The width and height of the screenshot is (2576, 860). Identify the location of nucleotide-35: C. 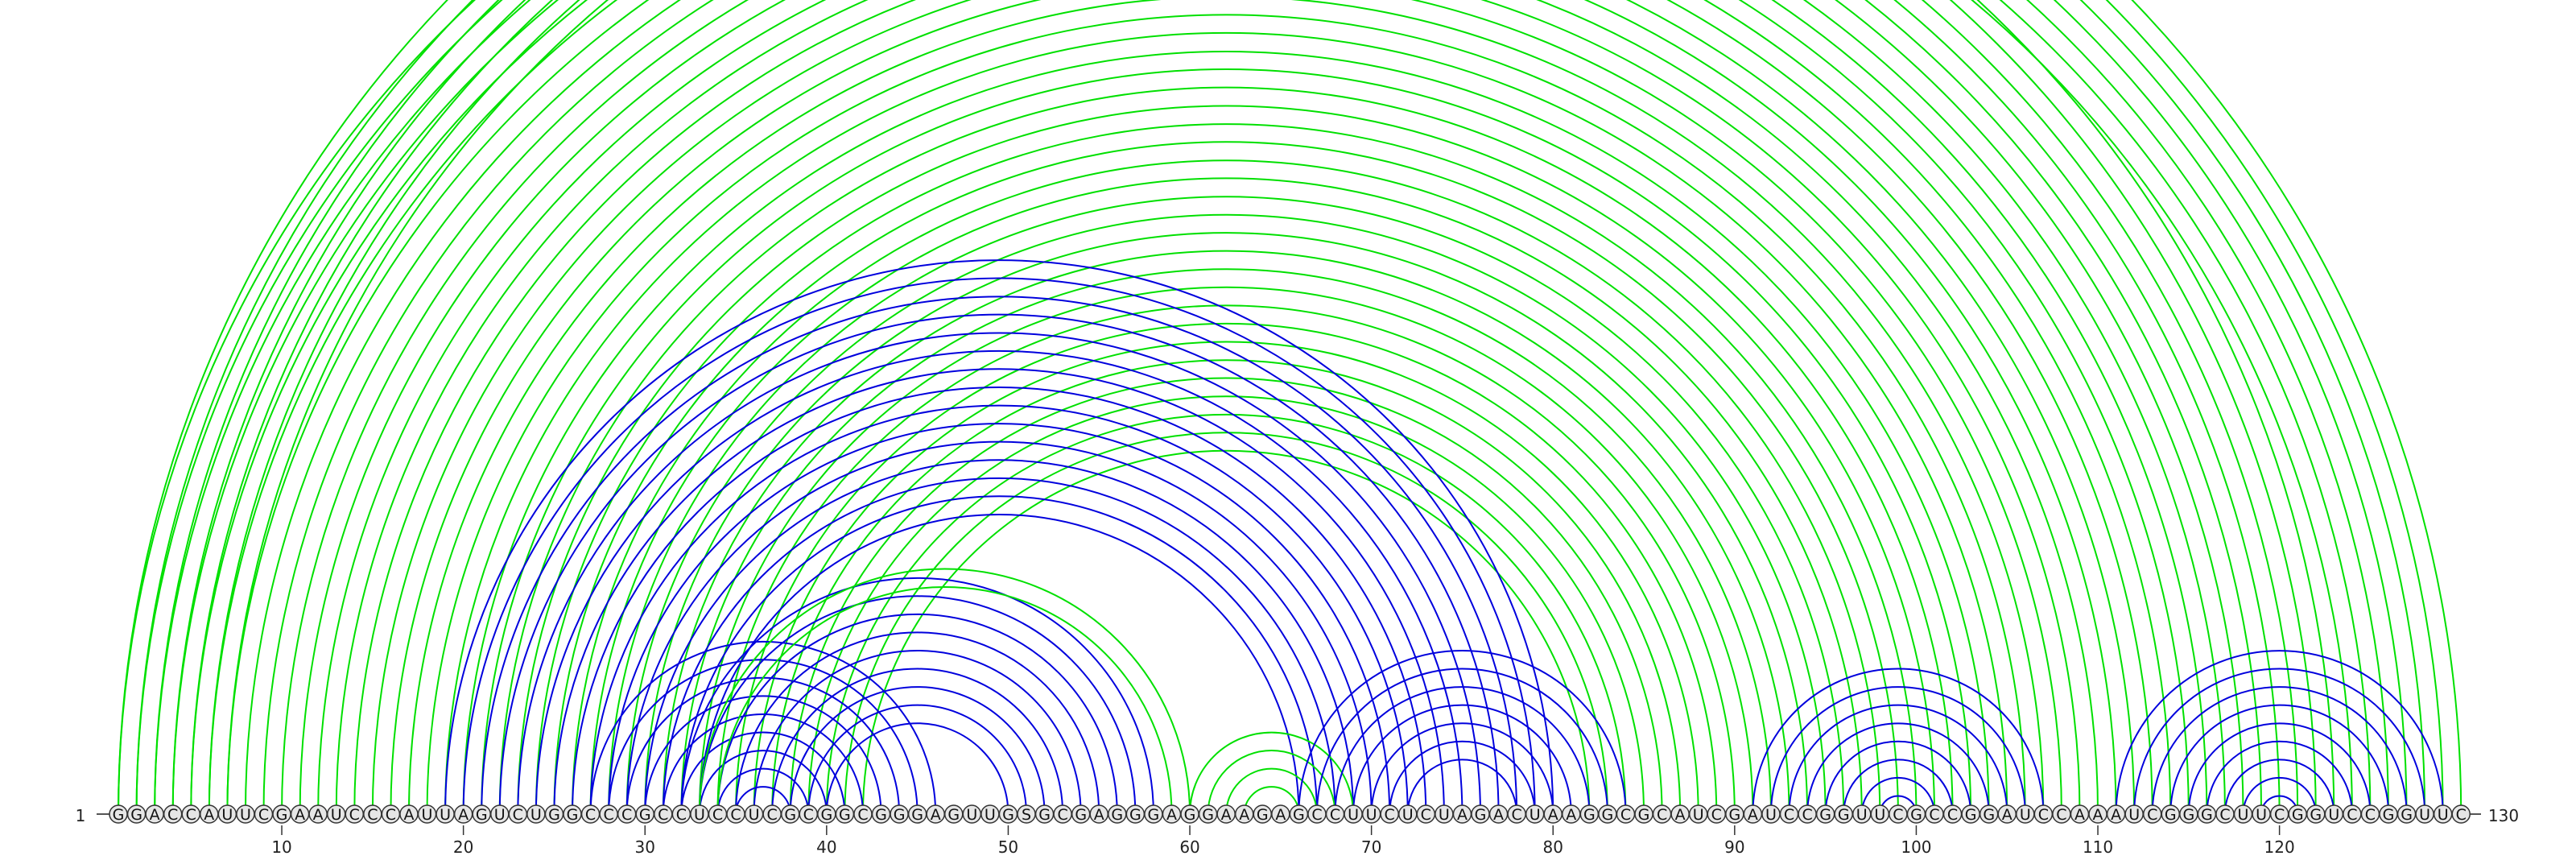
(735, 814).